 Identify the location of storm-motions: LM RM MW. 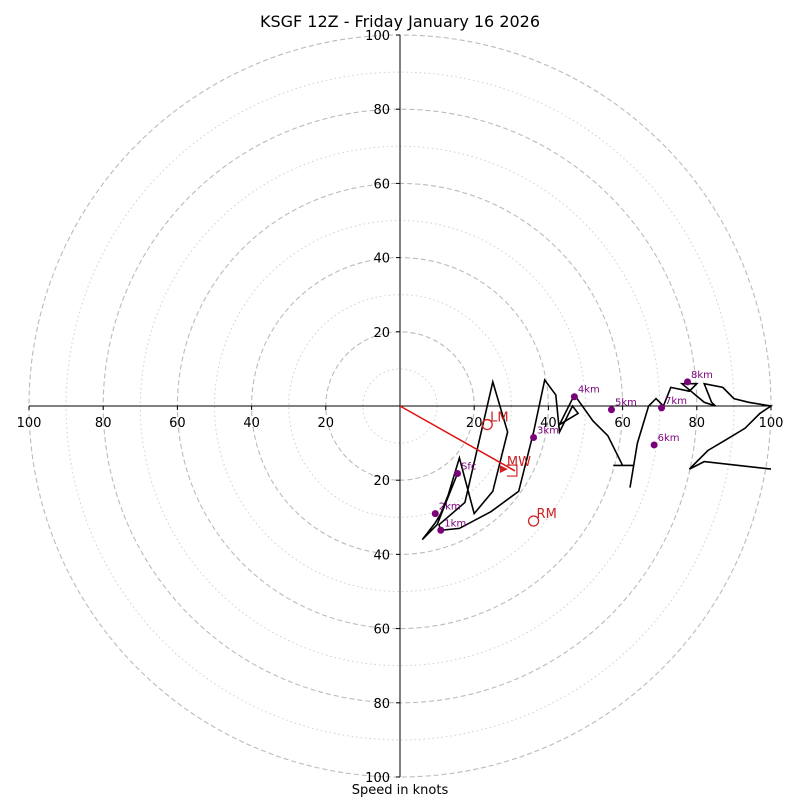
(478, 466).